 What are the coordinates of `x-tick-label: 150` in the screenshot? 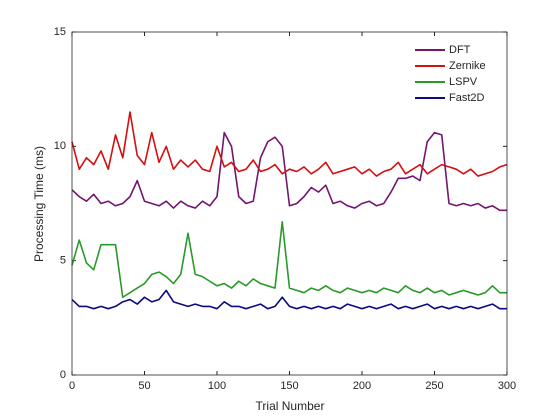 It's located at (289, 386).